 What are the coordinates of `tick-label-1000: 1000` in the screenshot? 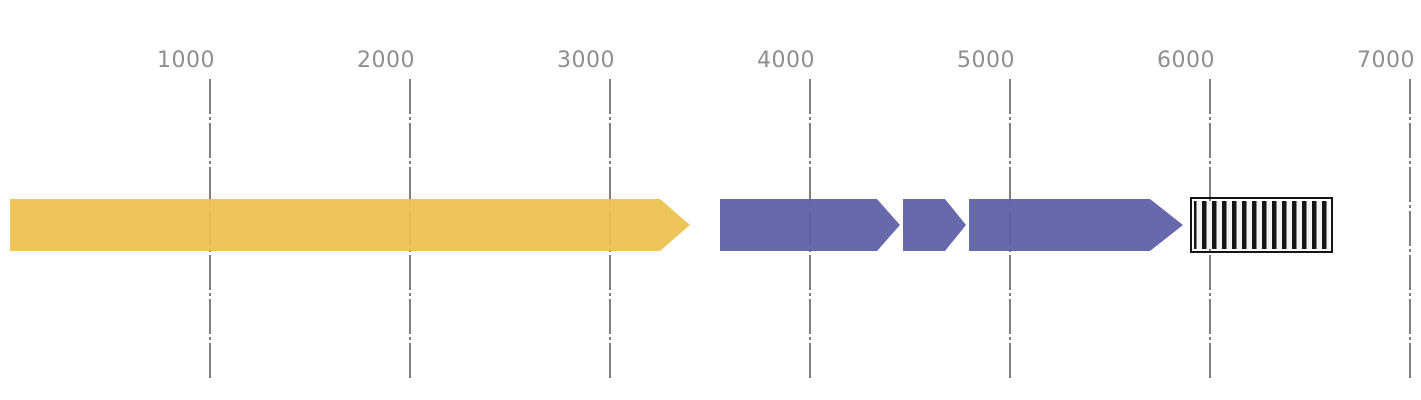 It's located at (186, 60).